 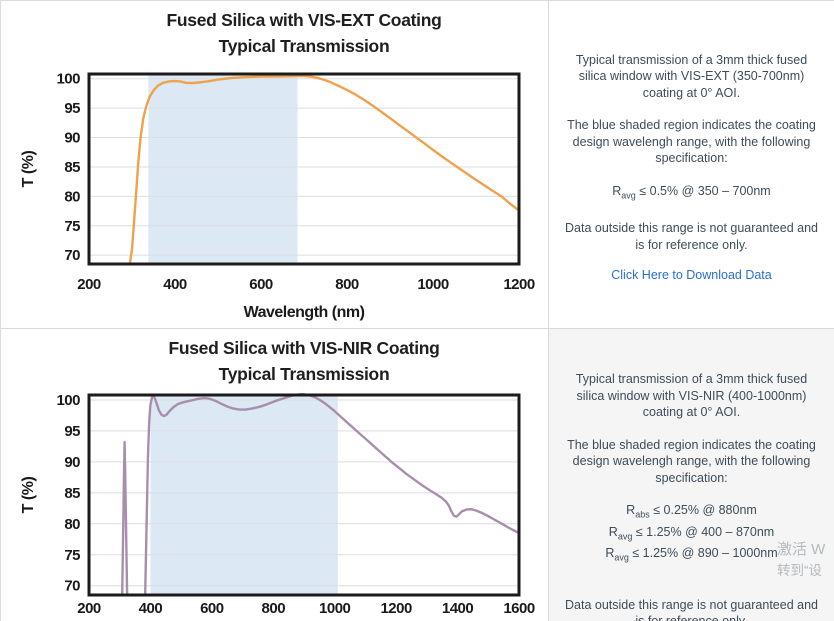 I want to click on spec-line: Ravg ≤ 1.25% @ 890 – 1000nm, so click(x=691, y=554).